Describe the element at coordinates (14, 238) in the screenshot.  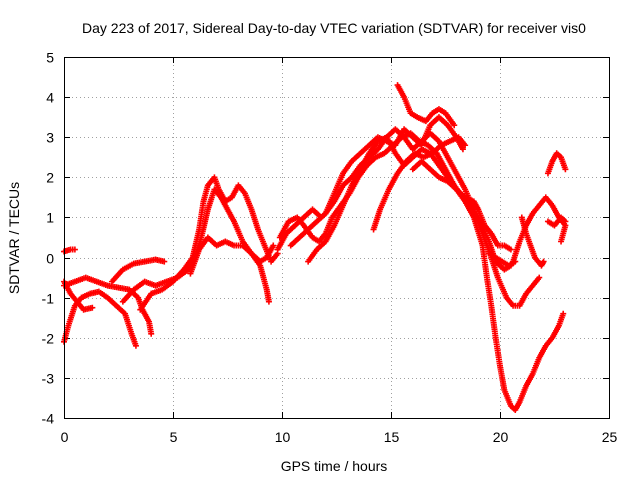
I see `y-axis-label: SDTVAR / TECUs` at that location.